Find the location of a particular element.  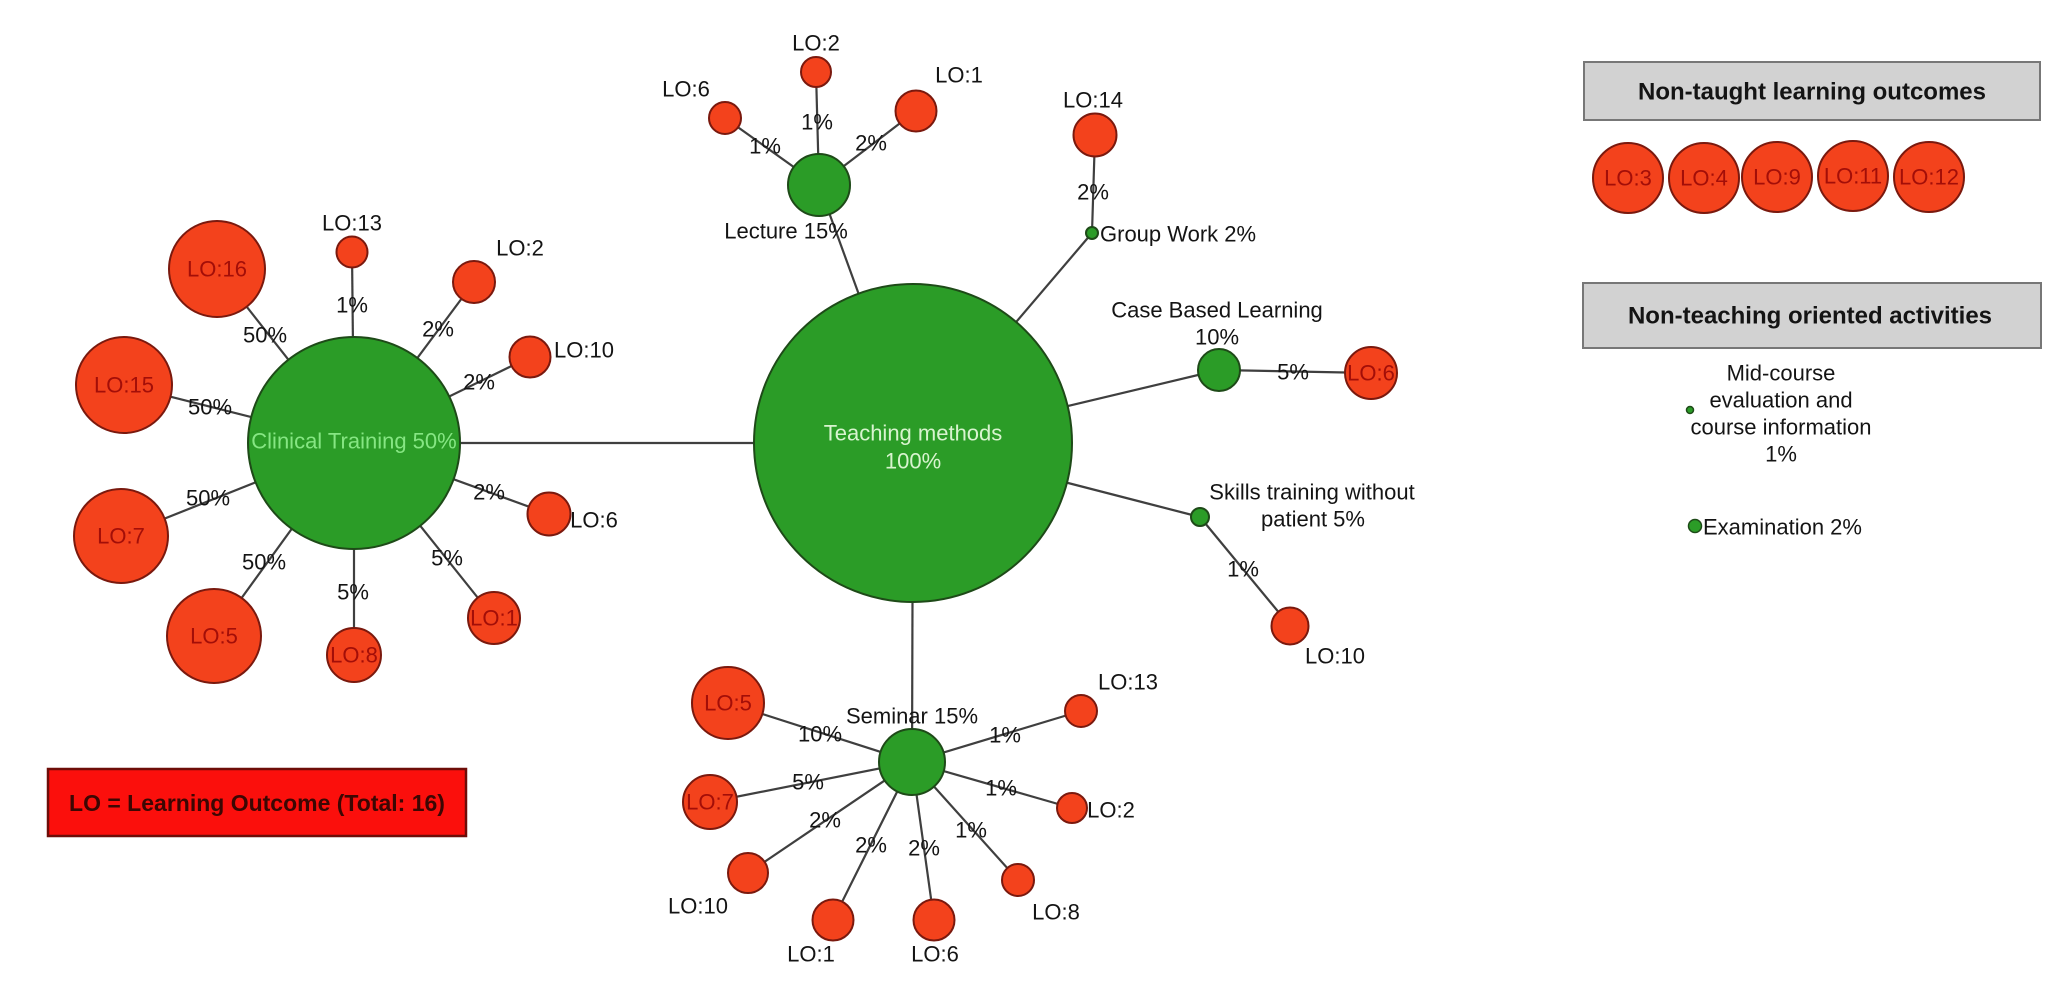

edge-label-clinical-c7: 50% is located at coordinates (208, 498).